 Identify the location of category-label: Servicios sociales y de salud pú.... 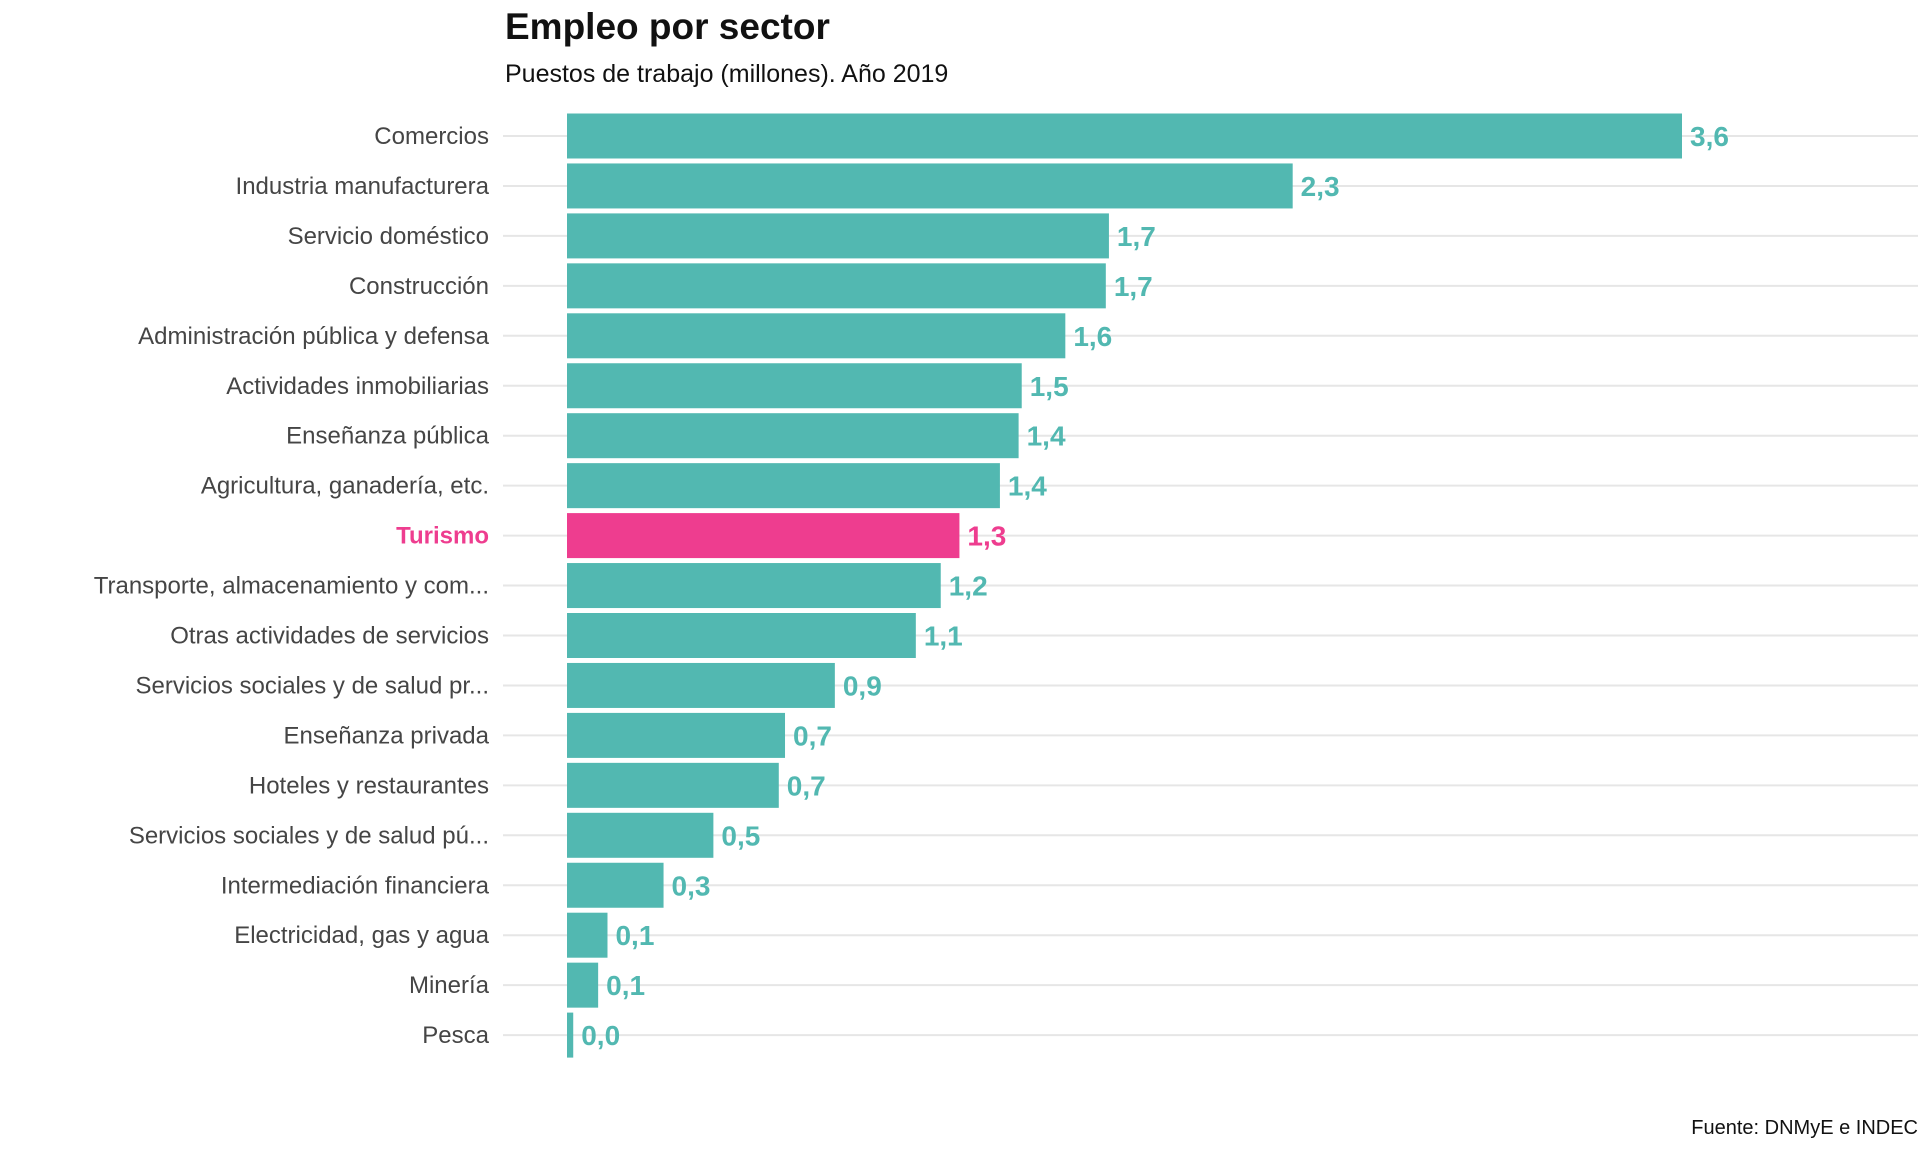
(309, 835).